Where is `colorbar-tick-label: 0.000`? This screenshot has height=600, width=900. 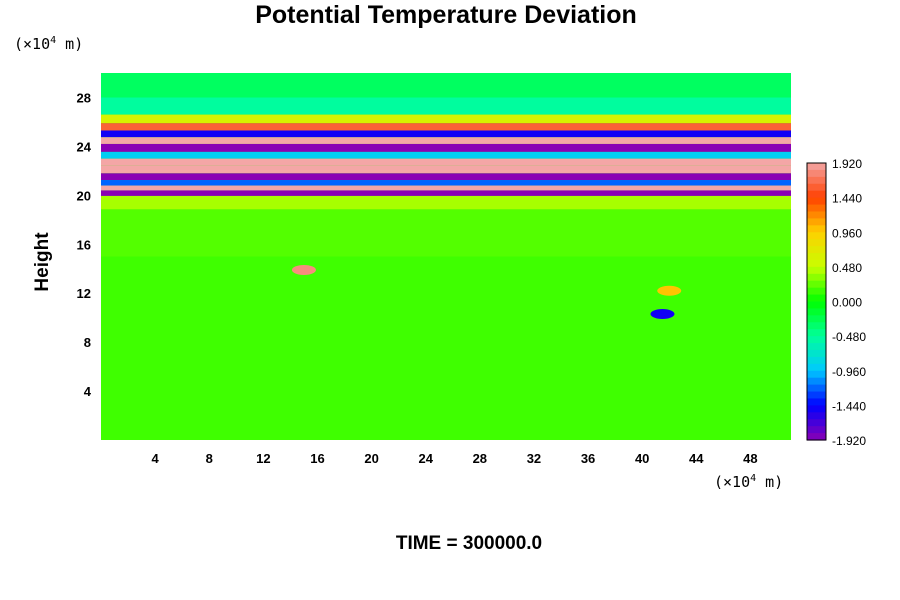 colorbar-tick-label: 0.000 is located at coordinates (847, 303).